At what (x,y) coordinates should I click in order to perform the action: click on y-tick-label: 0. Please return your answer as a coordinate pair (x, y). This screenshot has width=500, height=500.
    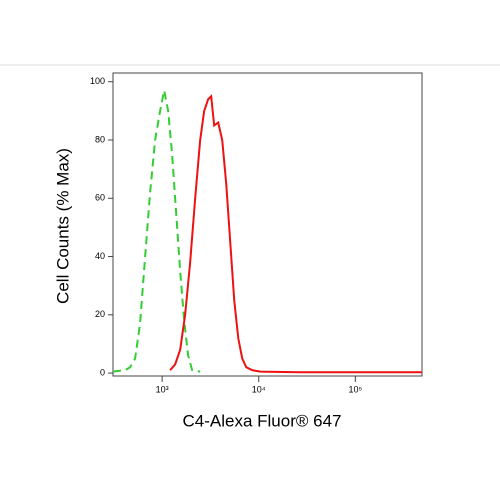
    Looking at the image, I should click on (102, 372).